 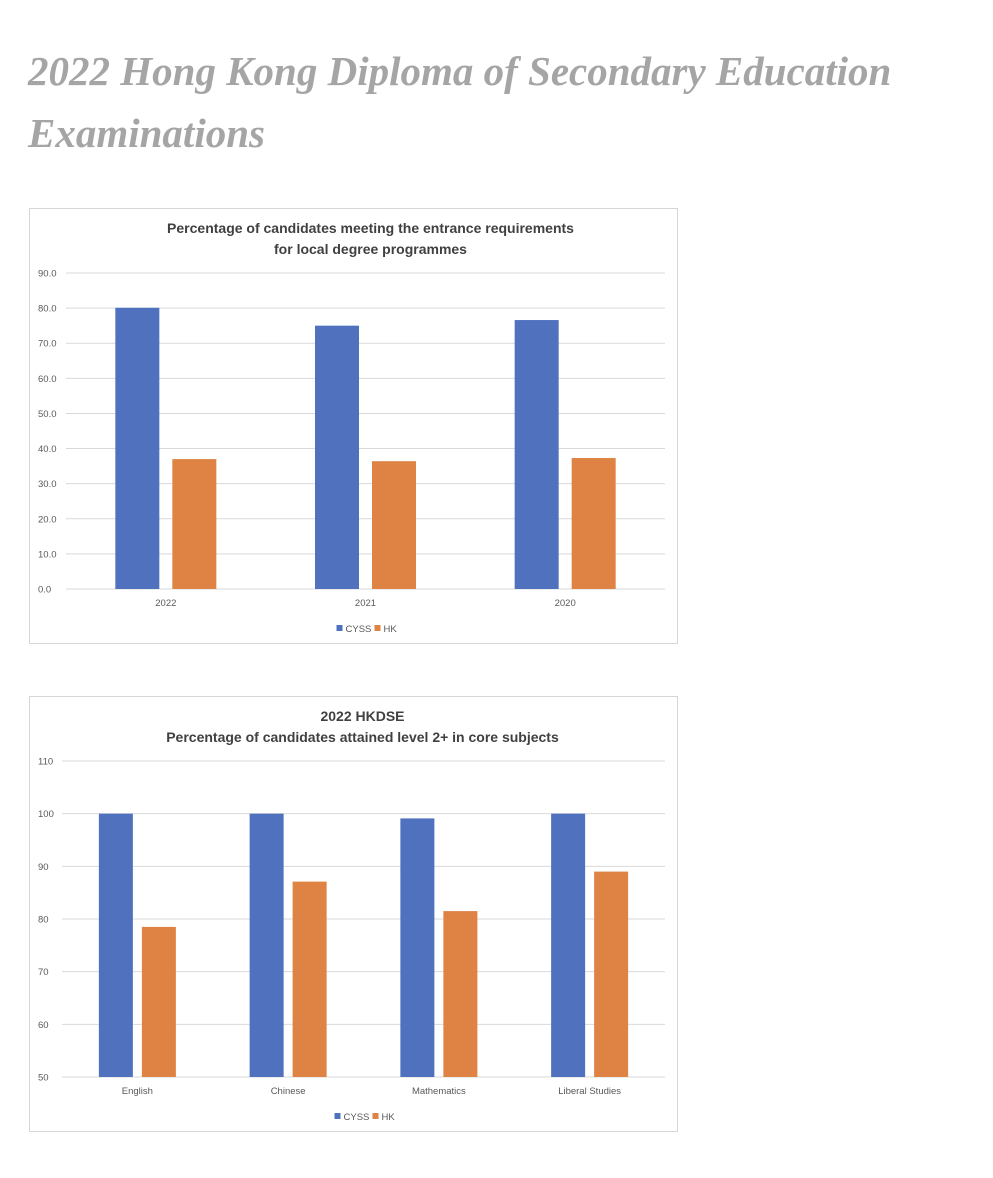 I want to click on chart2-bar-hk-english, so click(x=158, y=1001).